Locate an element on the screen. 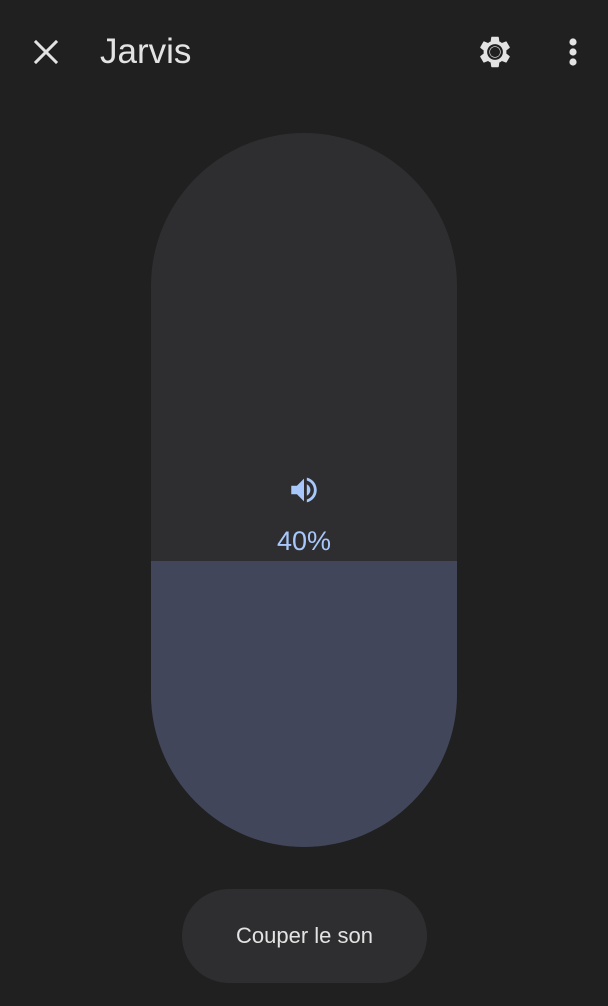 This screenshot has height=1006, width=608. page-title: Jarvis is located at coordinates (146, 51).